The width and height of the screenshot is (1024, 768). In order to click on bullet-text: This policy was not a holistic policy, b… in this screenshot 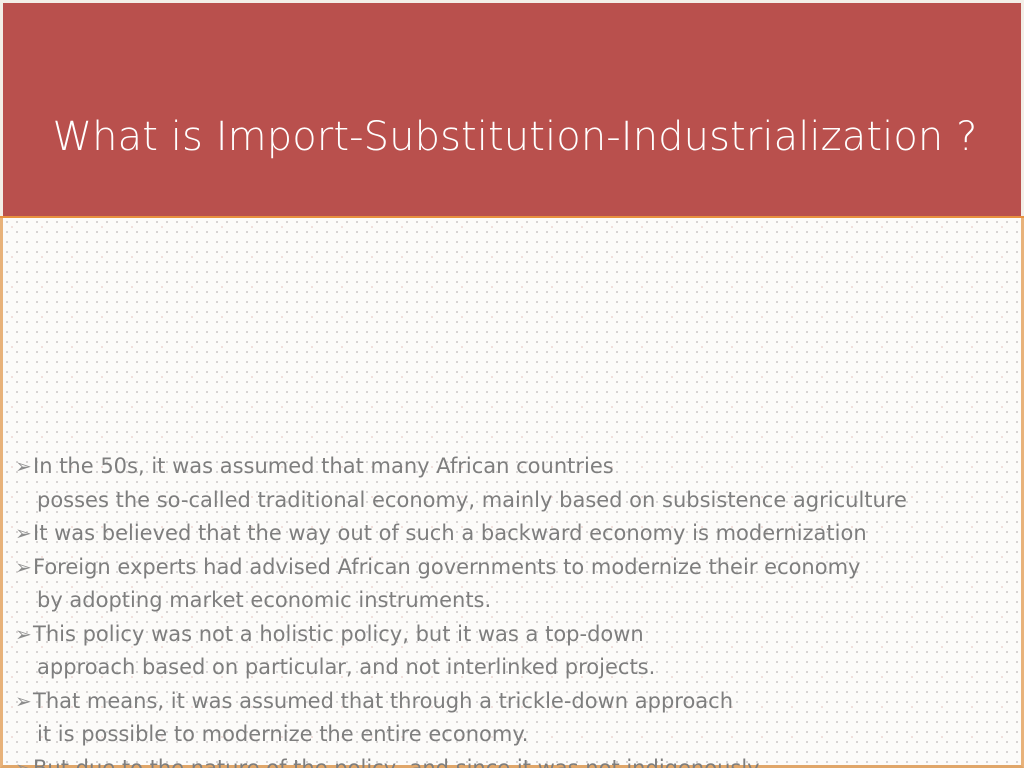, I will do `click(338, 633)`.